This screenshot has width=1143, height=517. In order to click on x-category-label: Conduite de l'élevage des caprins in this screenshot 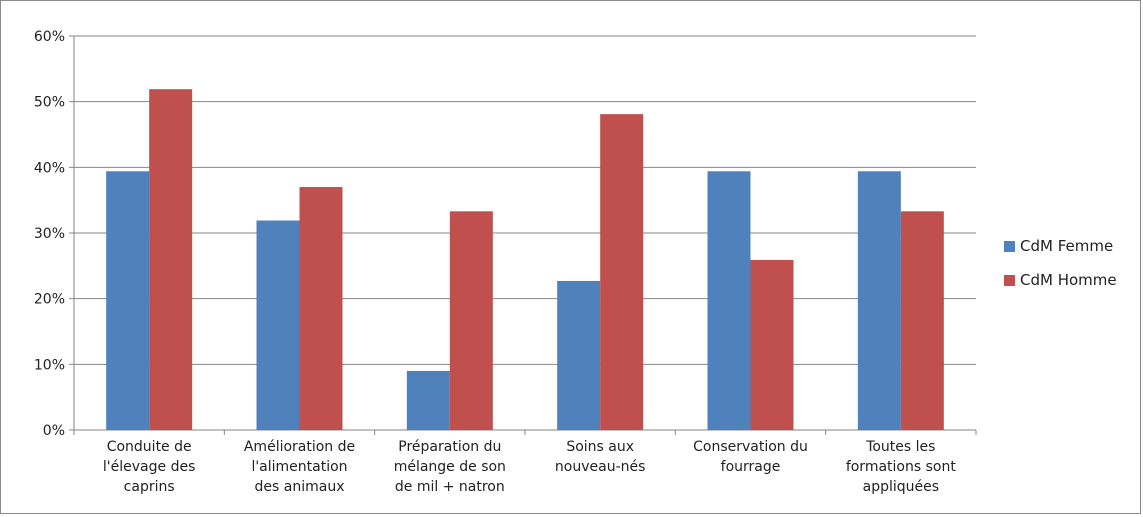, I will do `click(149, 467)`.